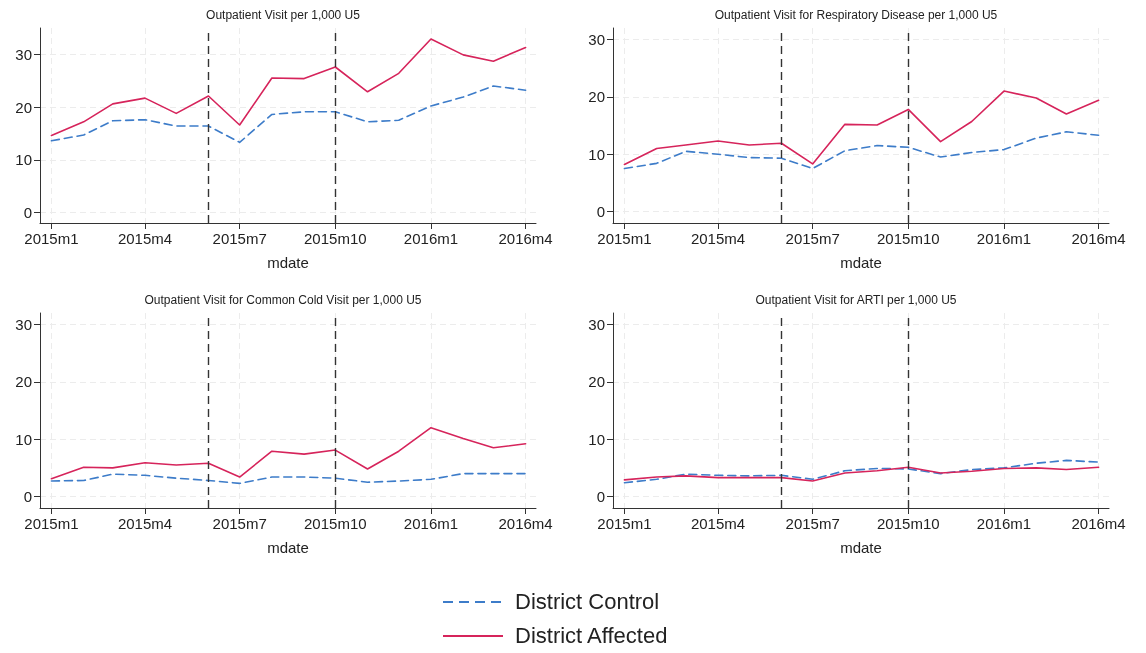 The height and width of the screenshot is (653, 1146). What do you see at coordinates (587, 602) in the screenshot?
I see `legend-label: District Control` at bounding box center [587, 602].